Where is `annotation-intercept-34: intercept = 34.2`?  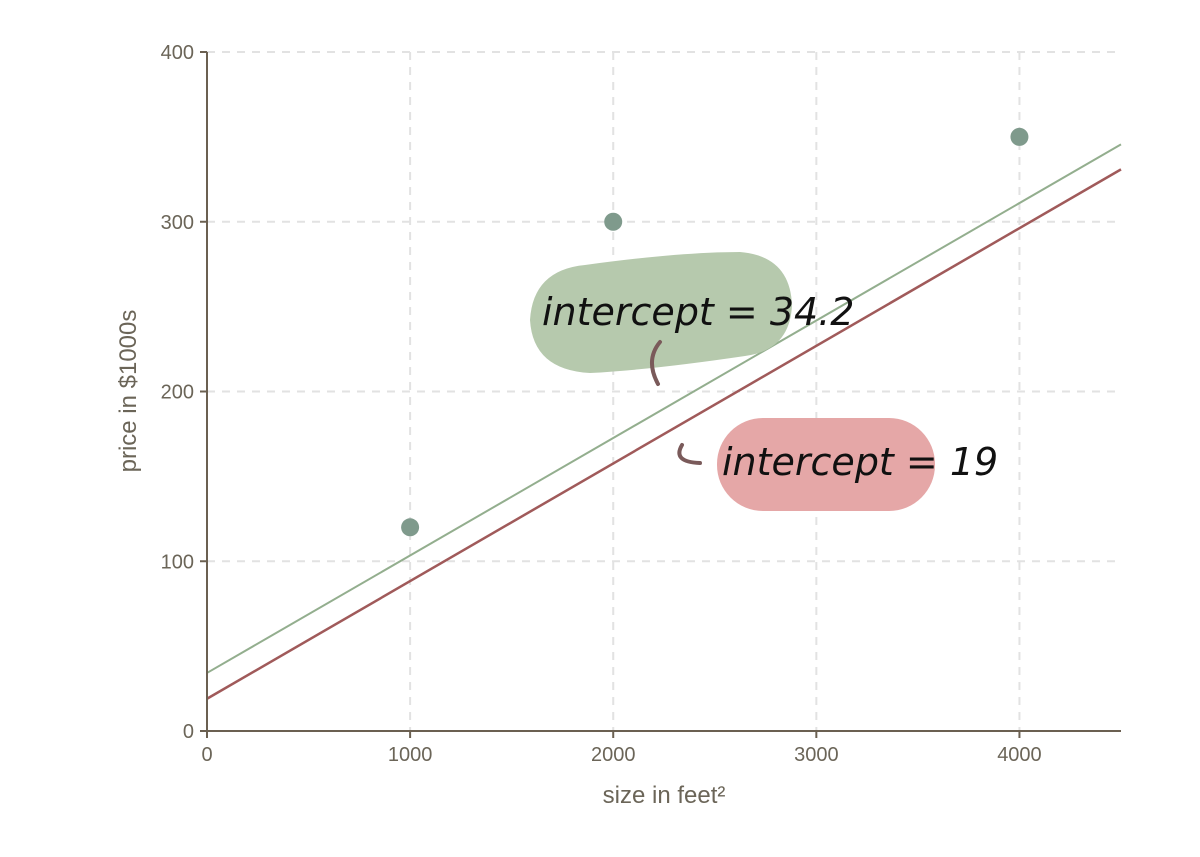
annotation-intercept-34: intercept = 34.2 is located at coordinates (692, 319).